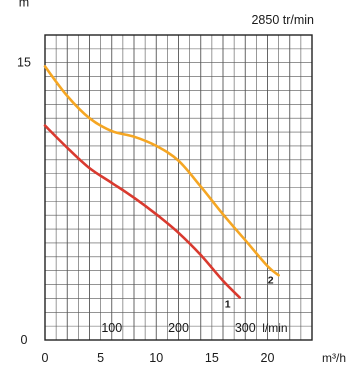  Describe the element at coordinates (228, 304) in the screenshot. I see `series-label-1: 1` at that location.